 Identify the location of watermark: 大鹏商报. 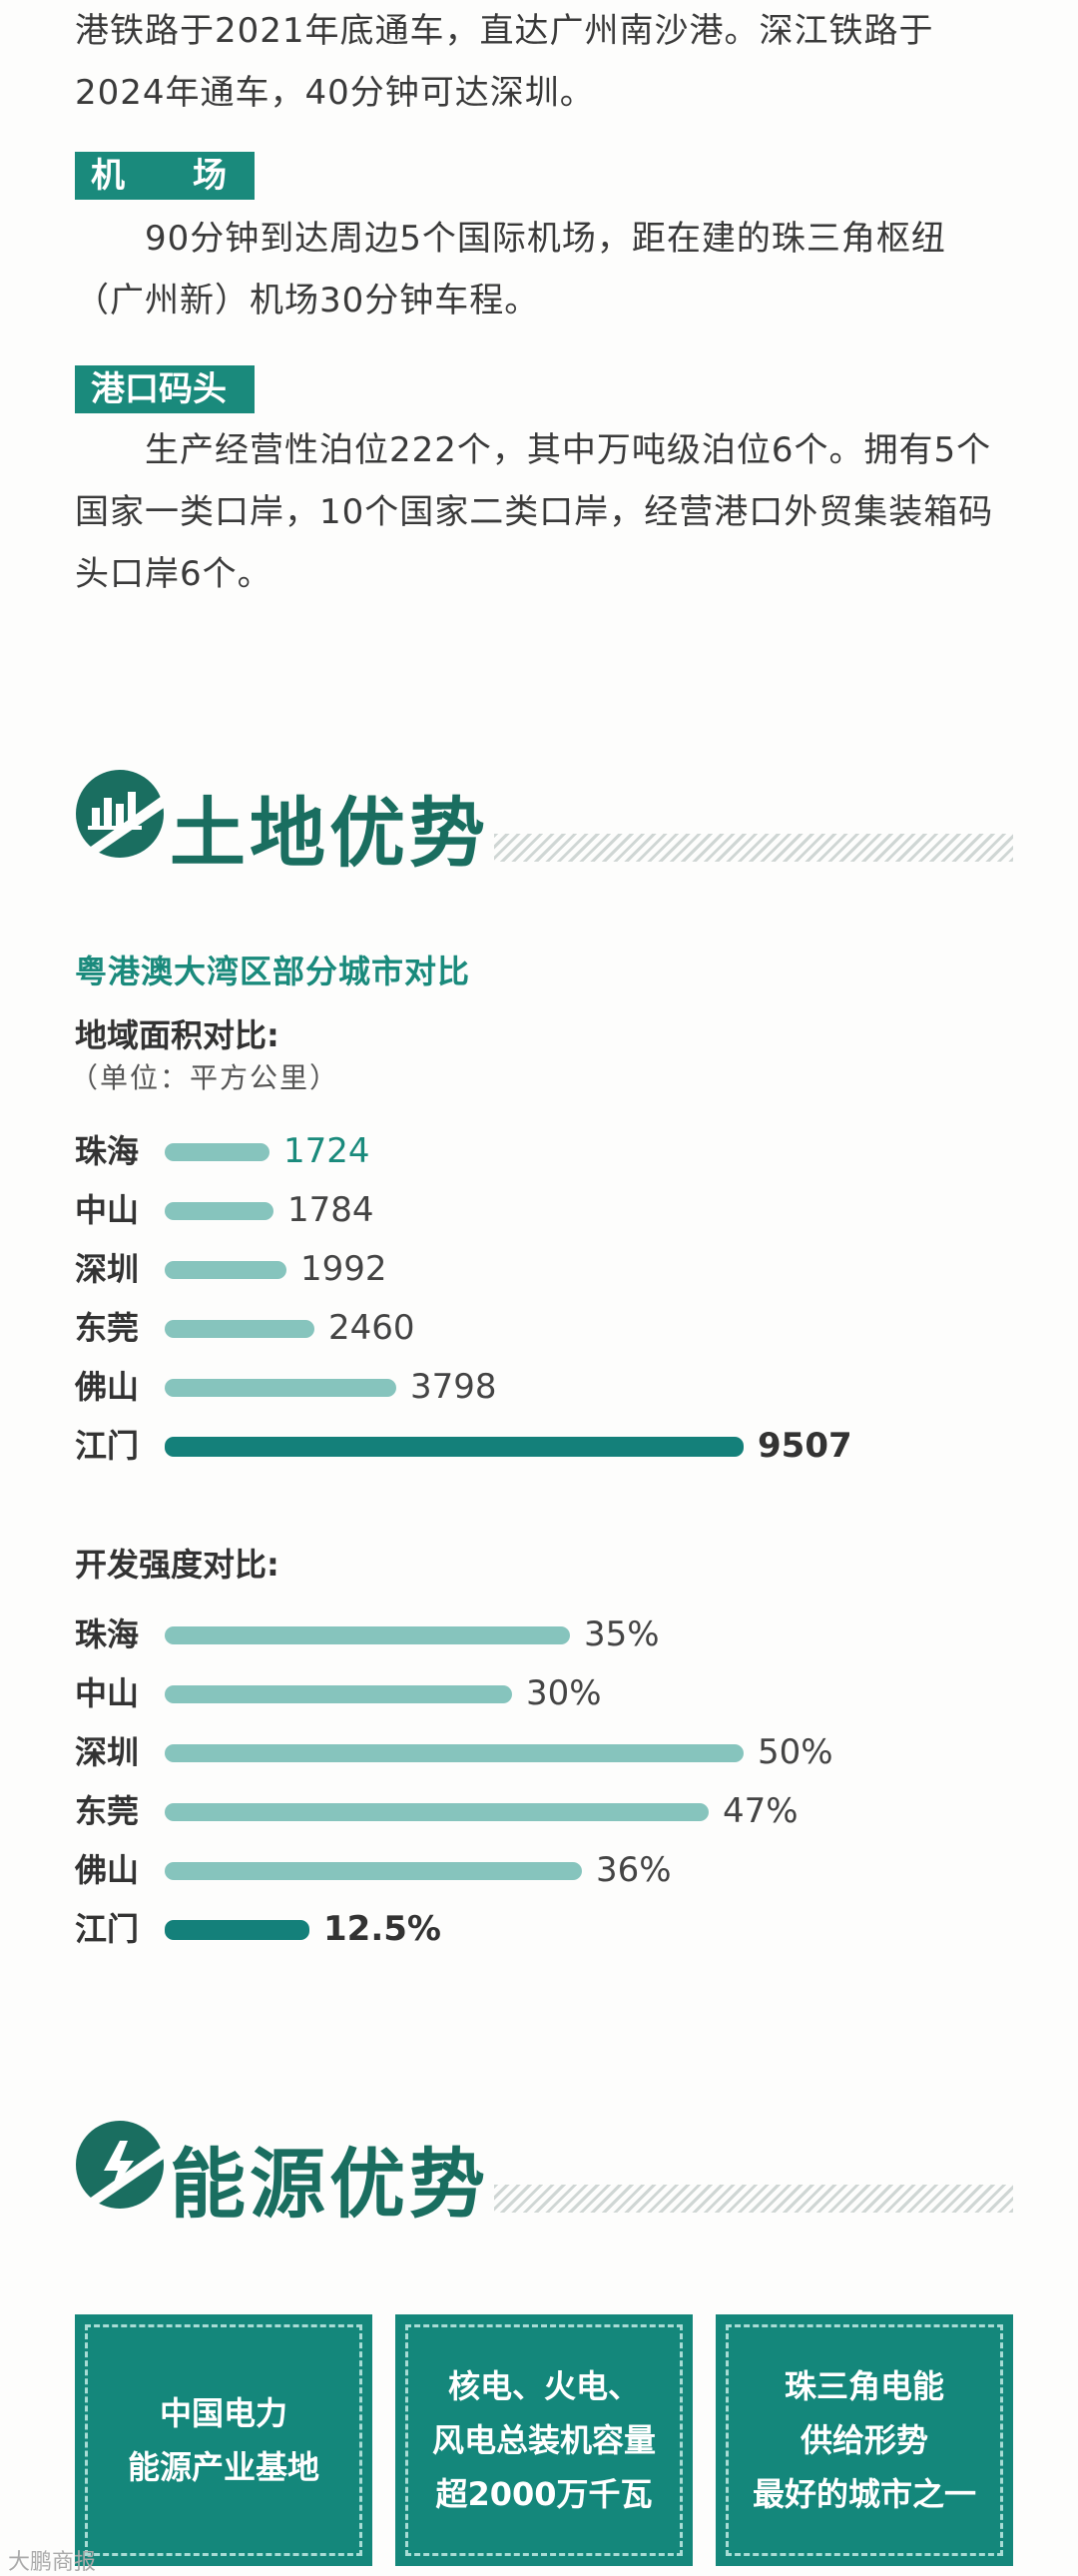
(52, 2562).